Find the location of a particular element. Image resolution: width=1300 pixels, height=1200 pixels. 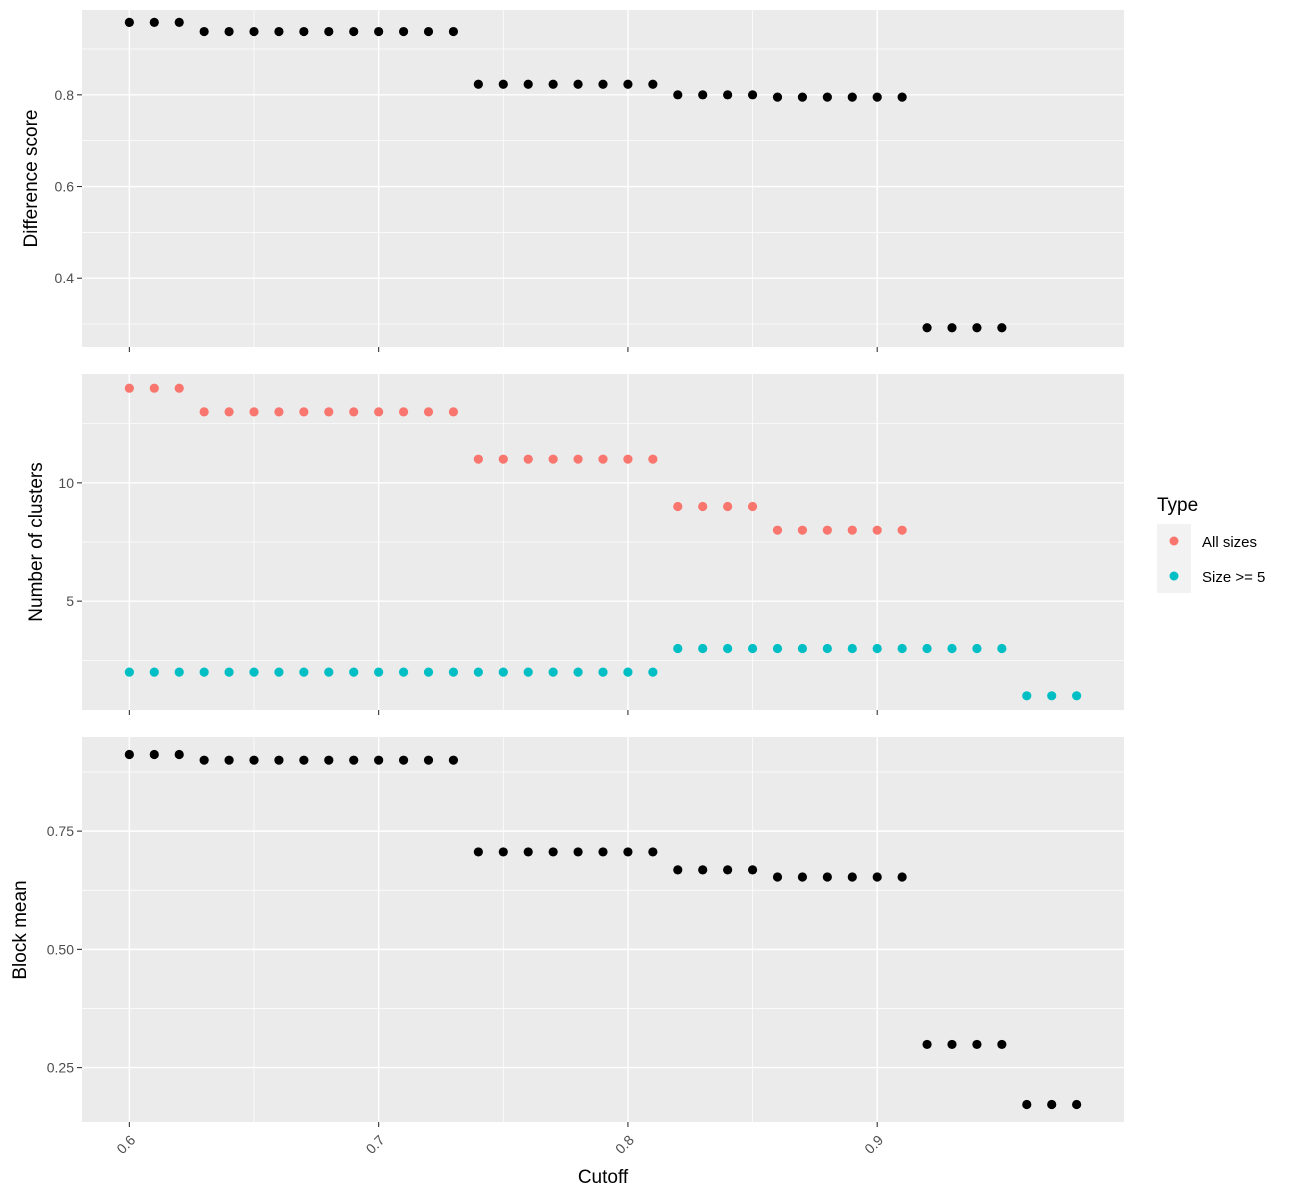

y-axis-title: Number of clusters is located at coordinates (36, 541).